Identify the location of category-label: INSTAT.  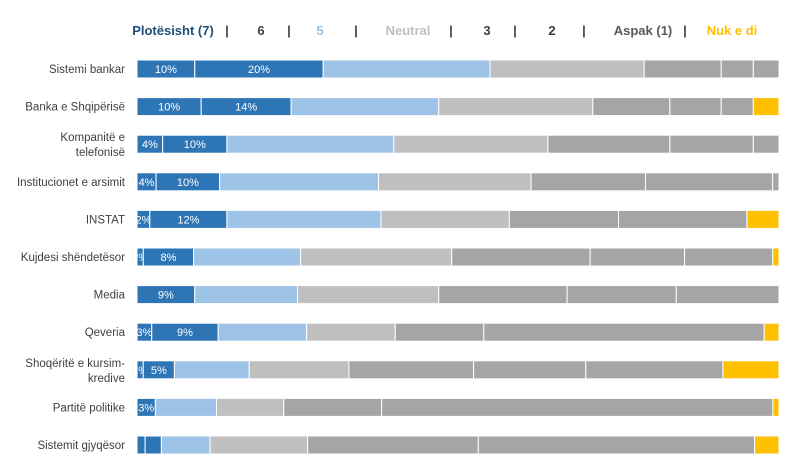
(105, 220).